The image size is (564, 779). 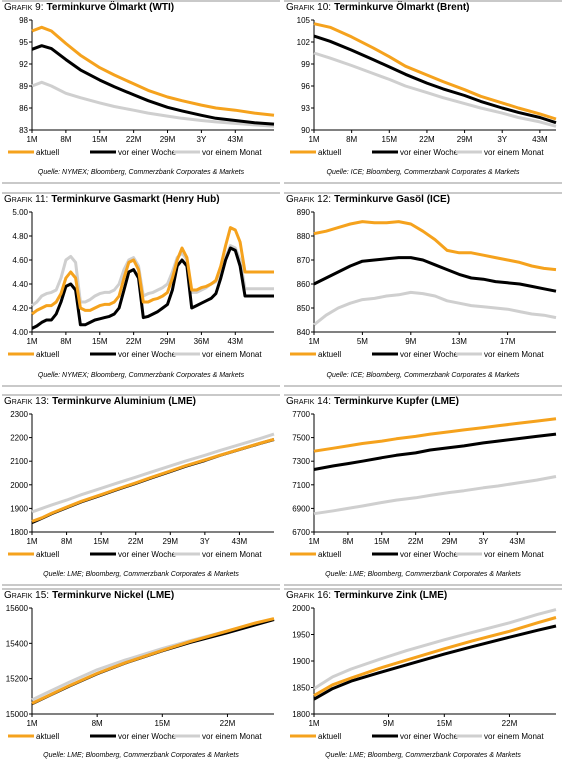 What do you see at coordinates (304, 308) in the screenshot?
I see `y-tick-label: 850` at bounding box center [304, 308].